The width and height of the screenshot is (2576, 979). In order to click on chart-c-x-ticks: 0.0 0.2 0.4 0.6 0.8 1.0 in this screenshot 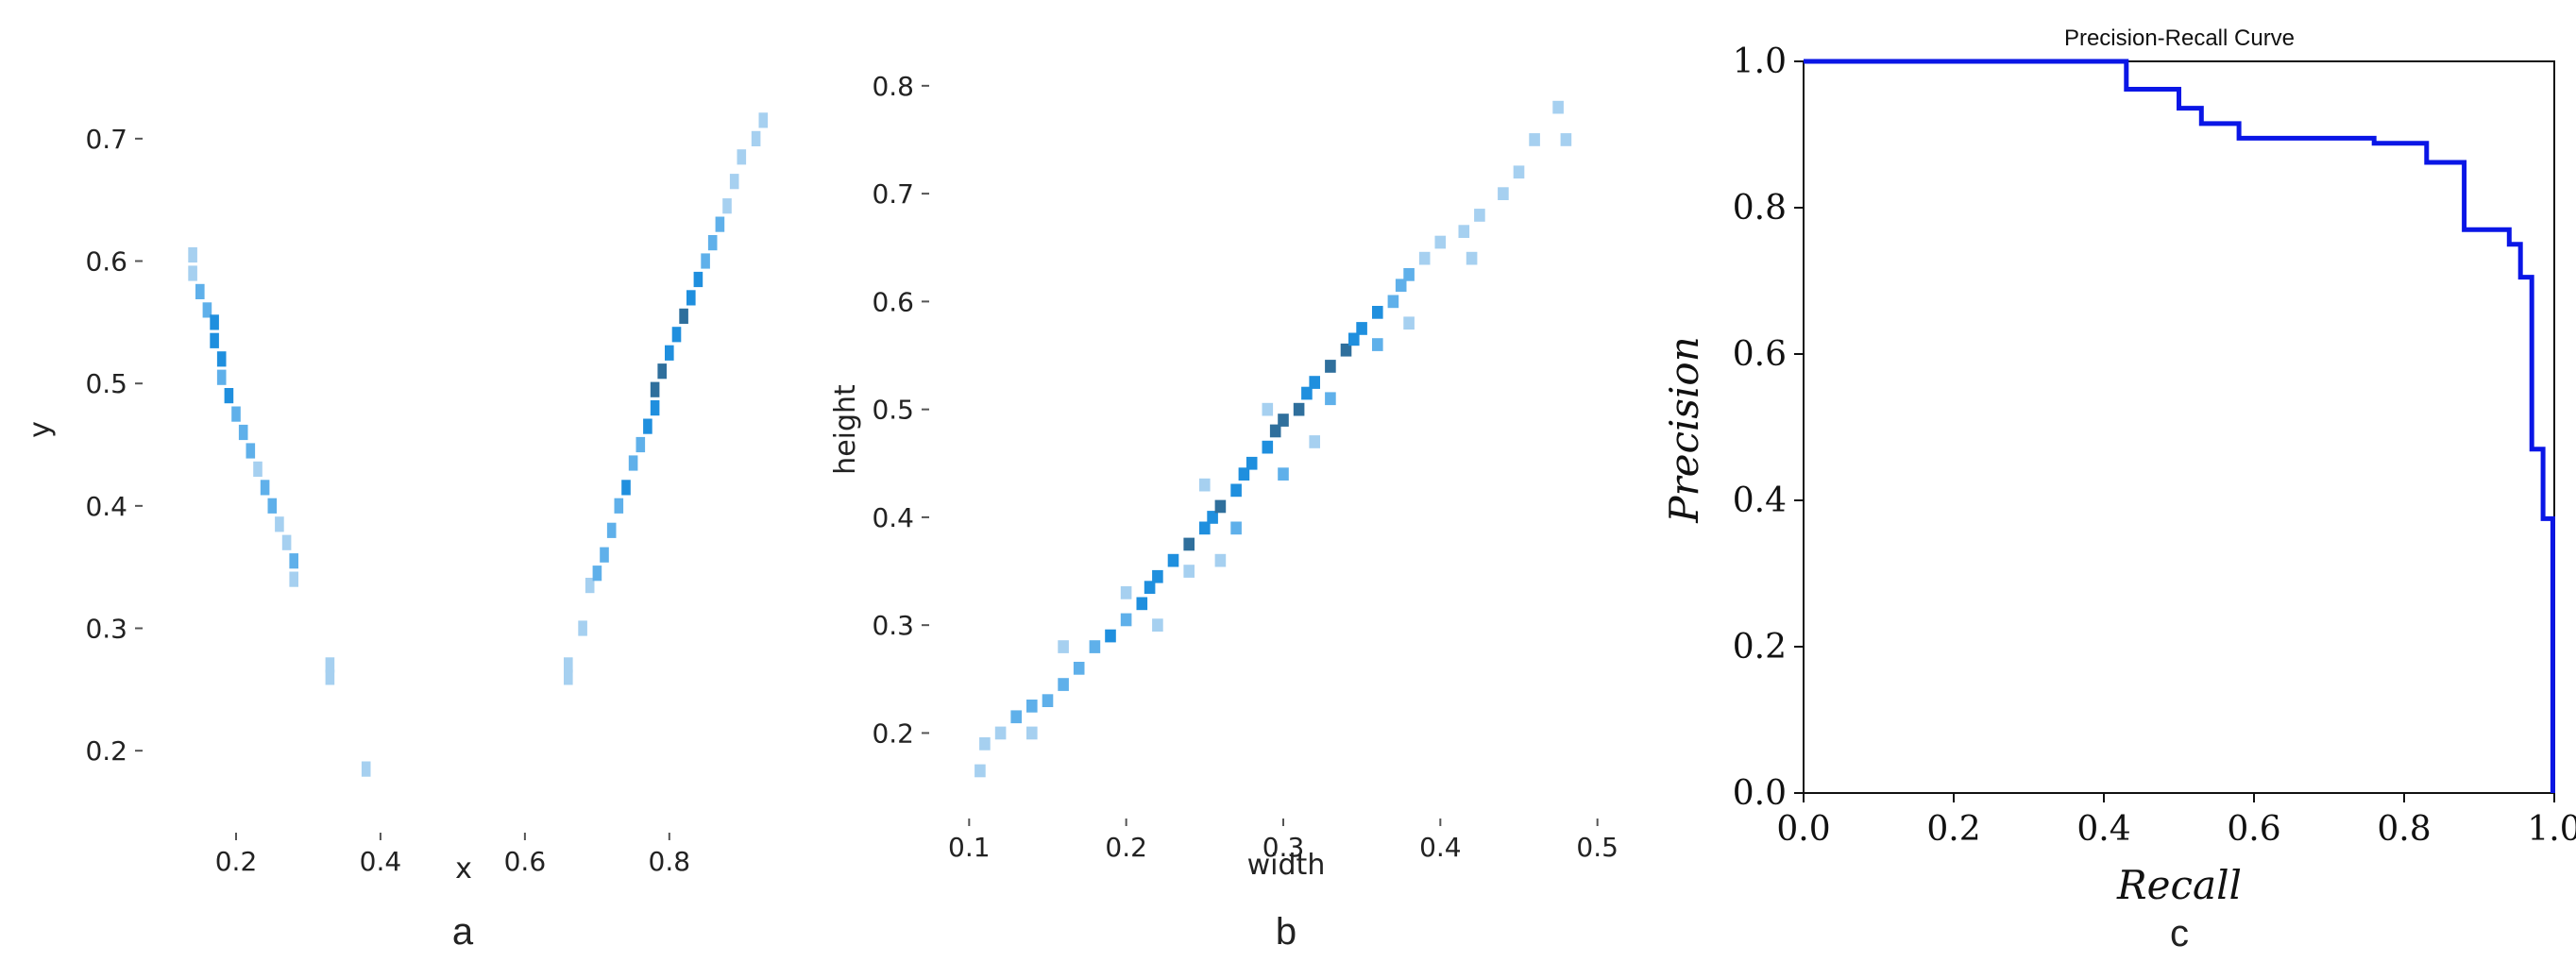, I will do `click(2176, 821)`.